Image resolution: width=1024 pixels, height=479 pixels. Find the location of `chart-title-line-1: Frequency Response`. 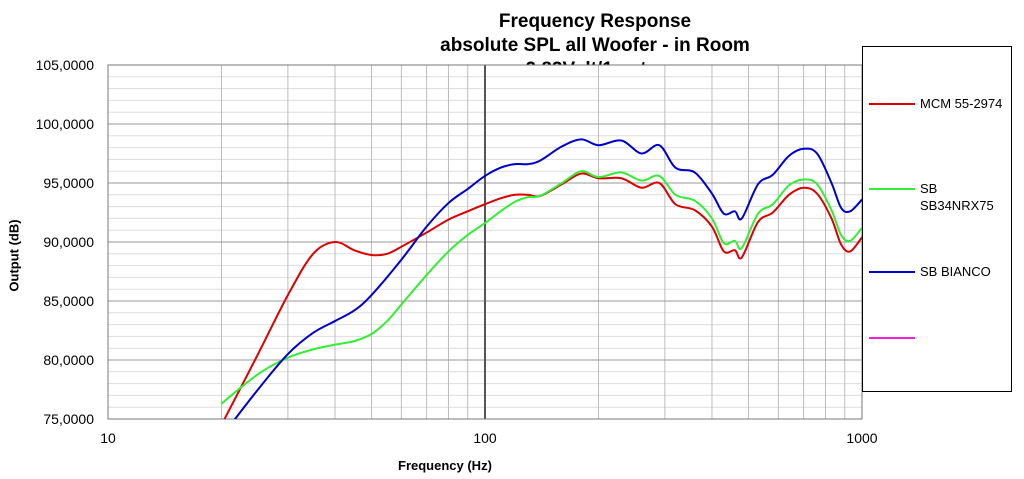

chart-title-line-1: Frequency Response is located at coordinates (595, 21).